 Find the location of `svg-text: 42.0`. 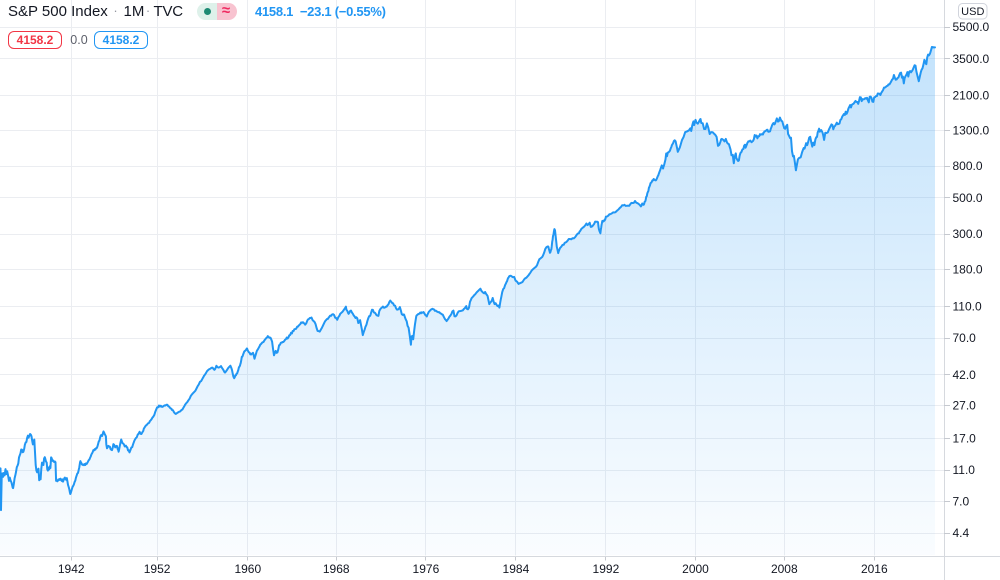

svg-text: 42.0 is located at coordinates (965, 375).